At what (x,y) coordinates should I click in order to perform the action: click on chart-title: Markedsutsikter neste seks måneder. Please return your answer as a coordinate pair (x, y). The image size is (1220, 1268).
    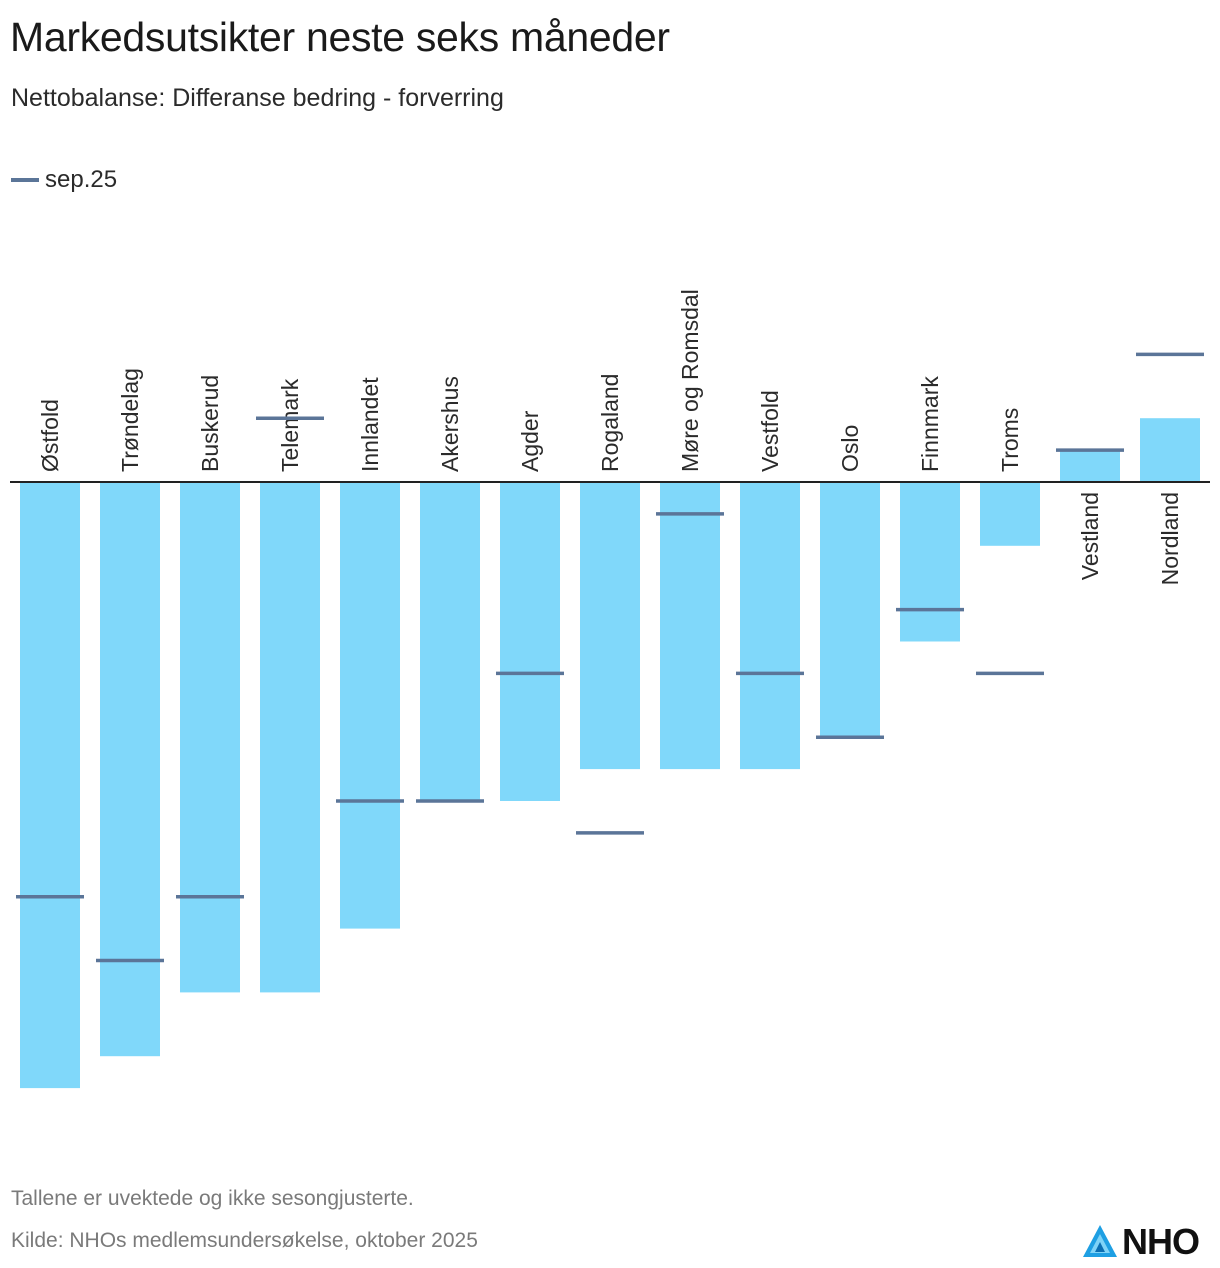
    Looking at the image, I should click on (340, 37).